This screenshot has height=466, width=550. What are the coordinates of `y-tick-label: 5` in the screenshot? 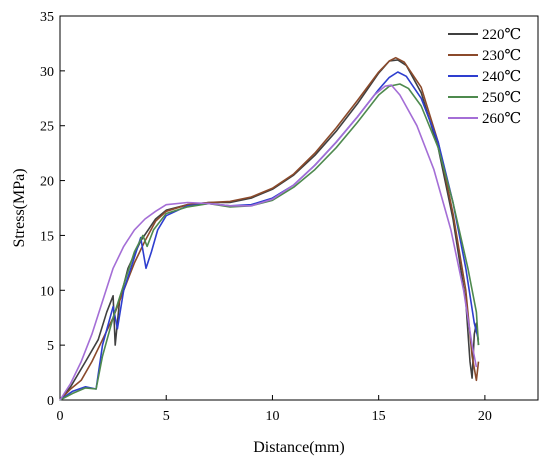 It's located at (50, 346).